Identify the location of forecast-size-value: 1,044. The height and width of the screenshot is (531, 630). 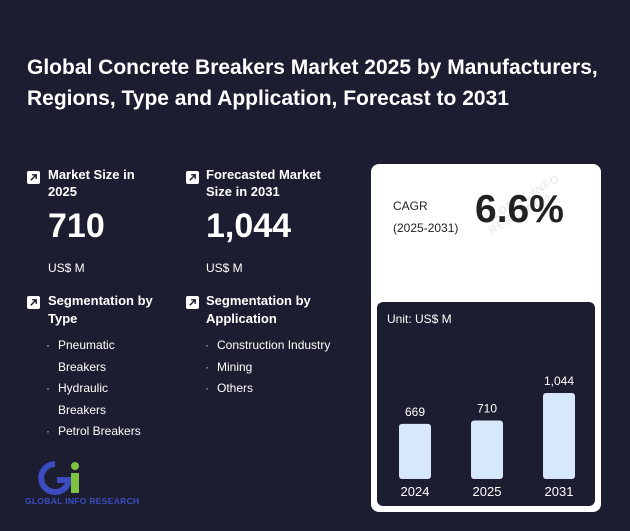
(249, 226).